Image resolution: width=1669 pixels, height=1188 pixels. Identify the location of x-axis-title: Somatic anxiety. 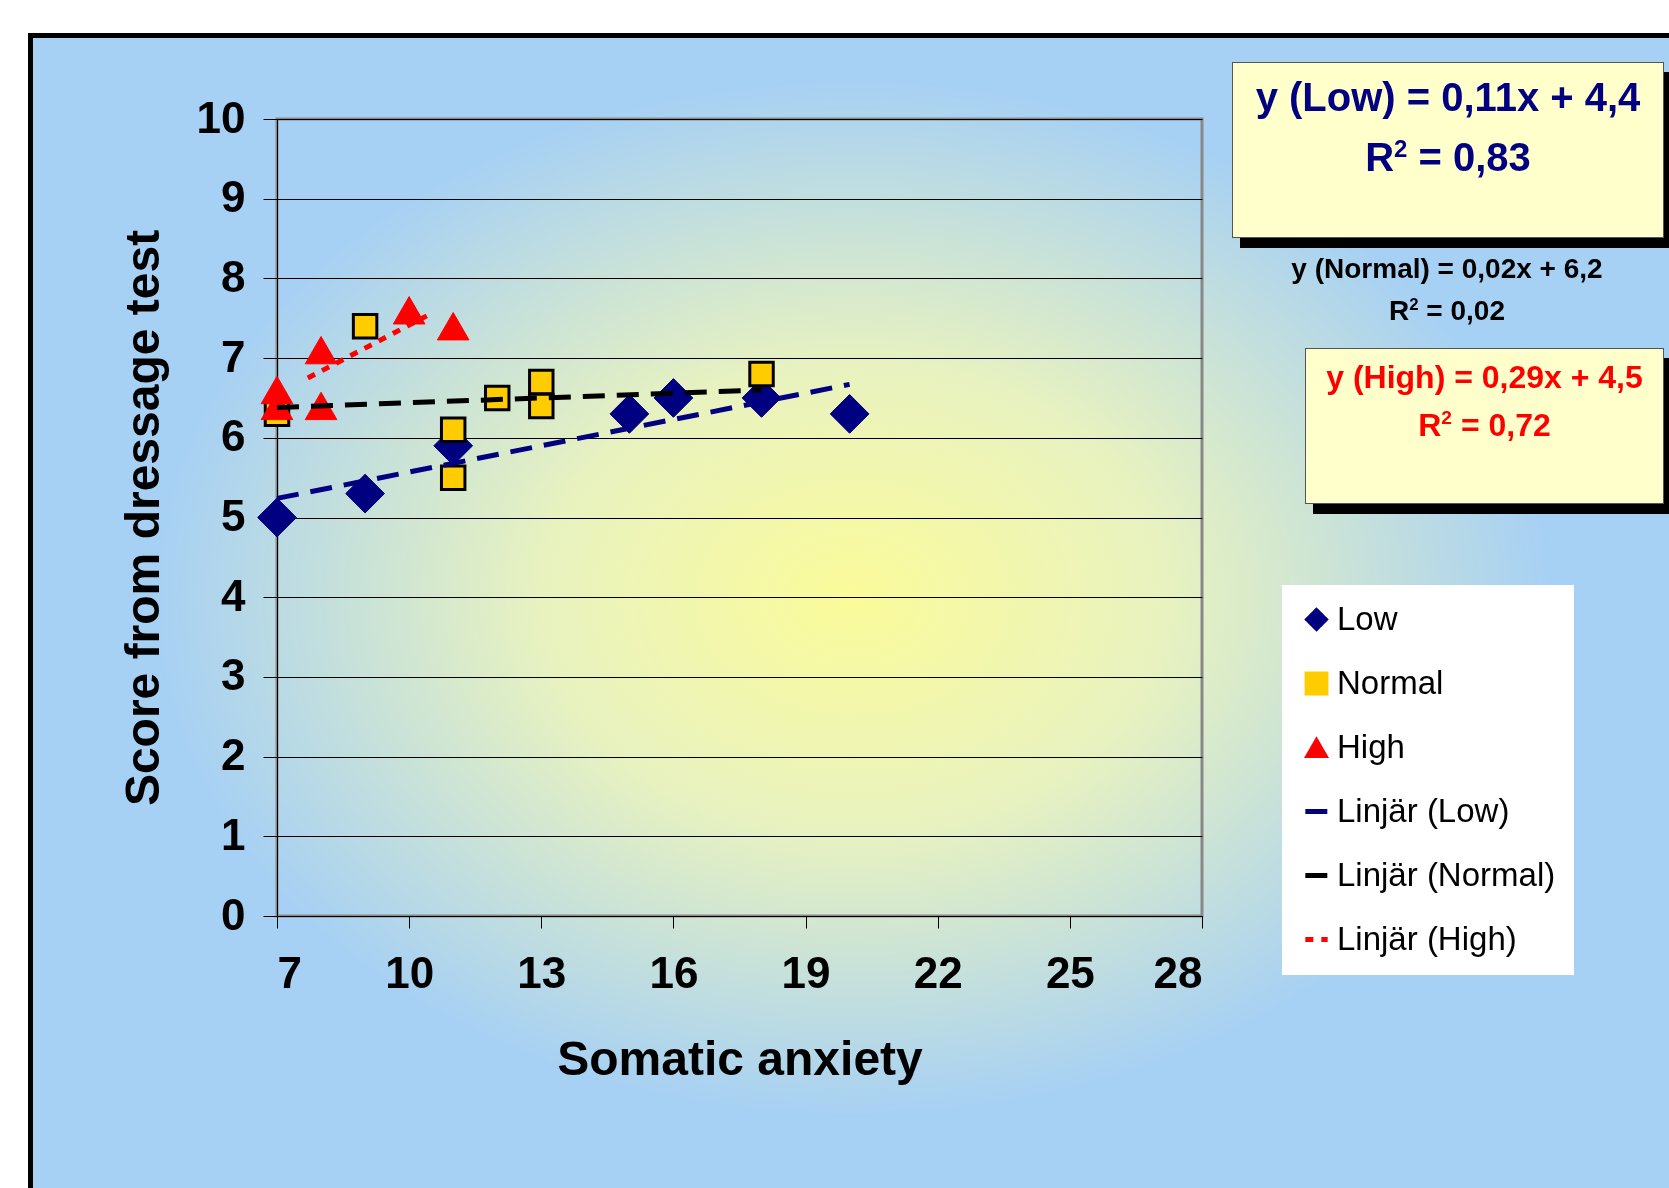
(740, 1058).